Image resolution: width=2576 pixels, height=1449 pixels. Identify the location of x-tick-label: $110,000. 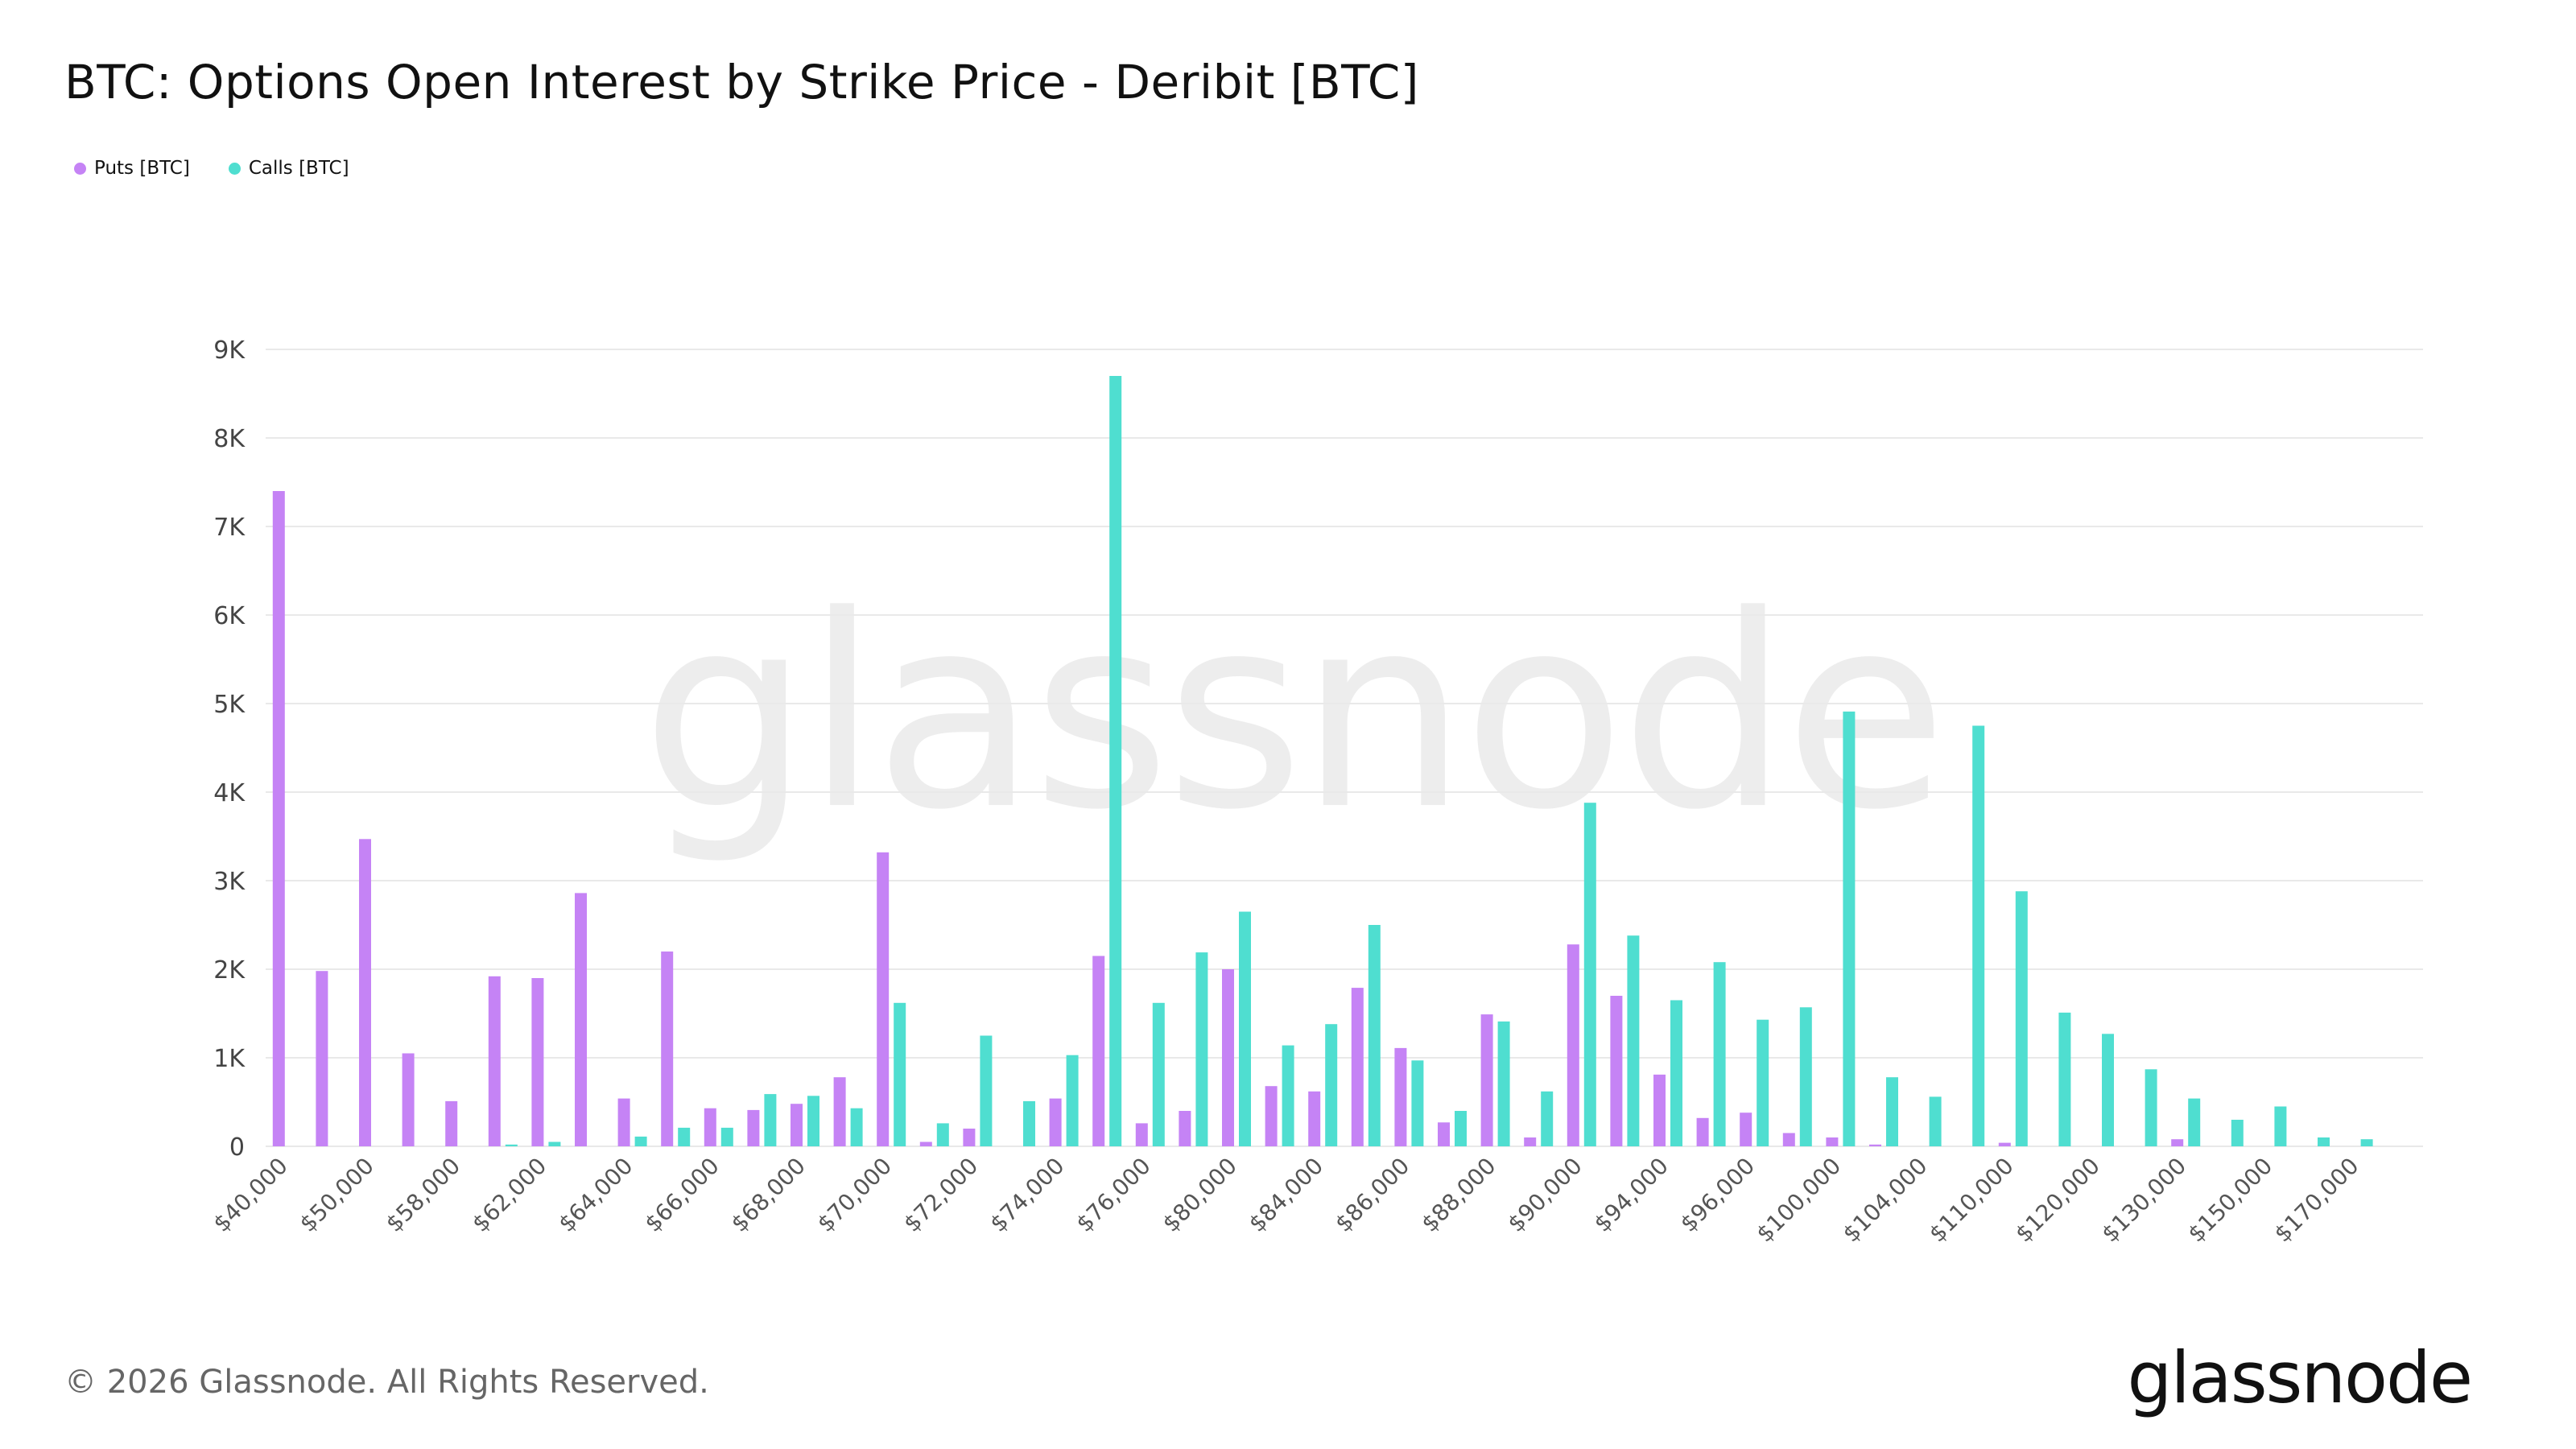
(1971, 1200).